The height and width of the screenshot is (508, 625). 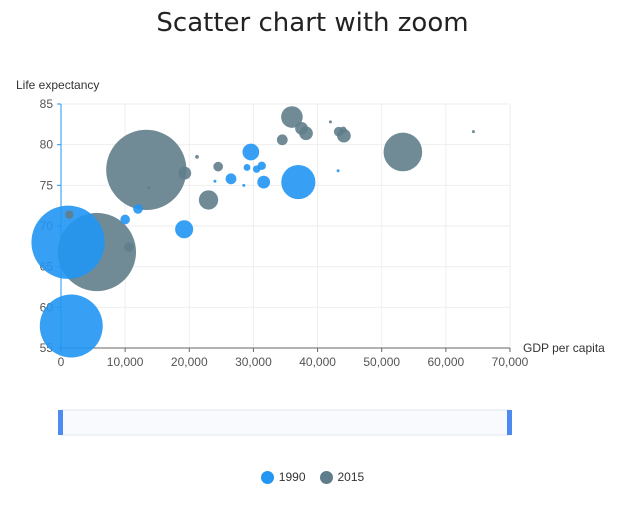 I want to click on legend-label-2015: 2015, so click(x=351, y=477).